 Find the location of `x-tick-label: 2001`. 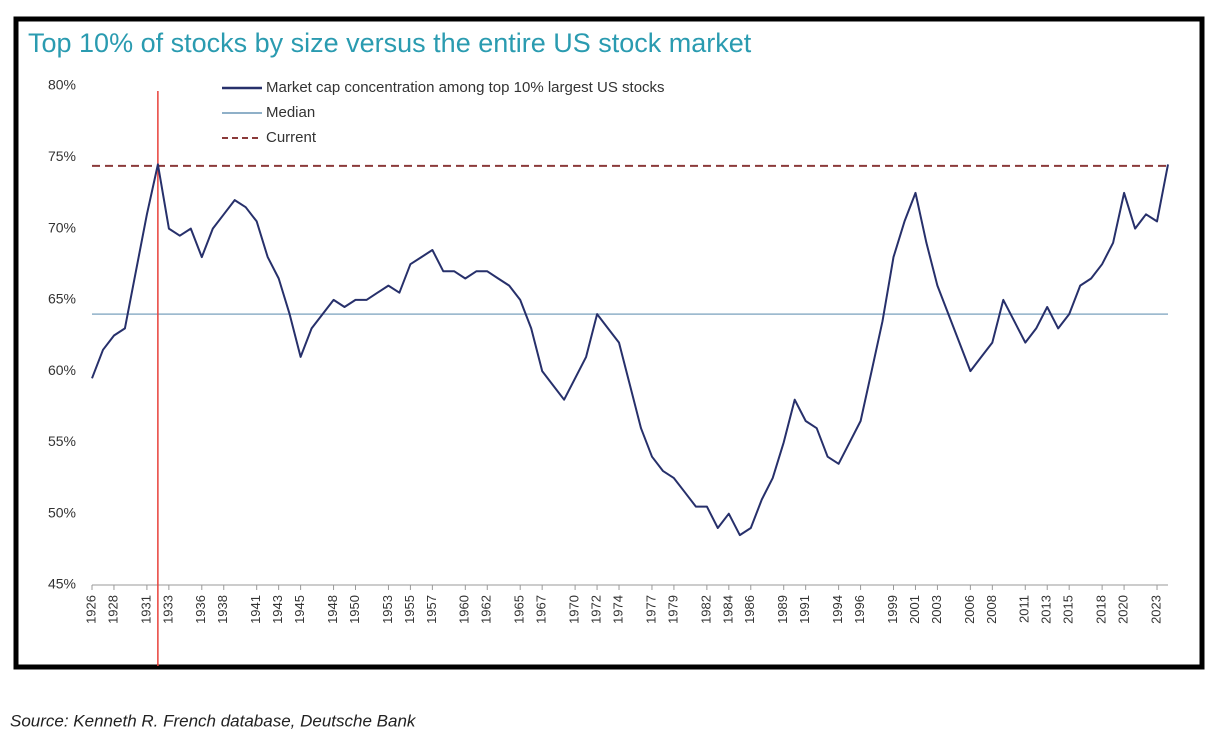

x-tick-label: 2001 is located at coordinates (914, 609).